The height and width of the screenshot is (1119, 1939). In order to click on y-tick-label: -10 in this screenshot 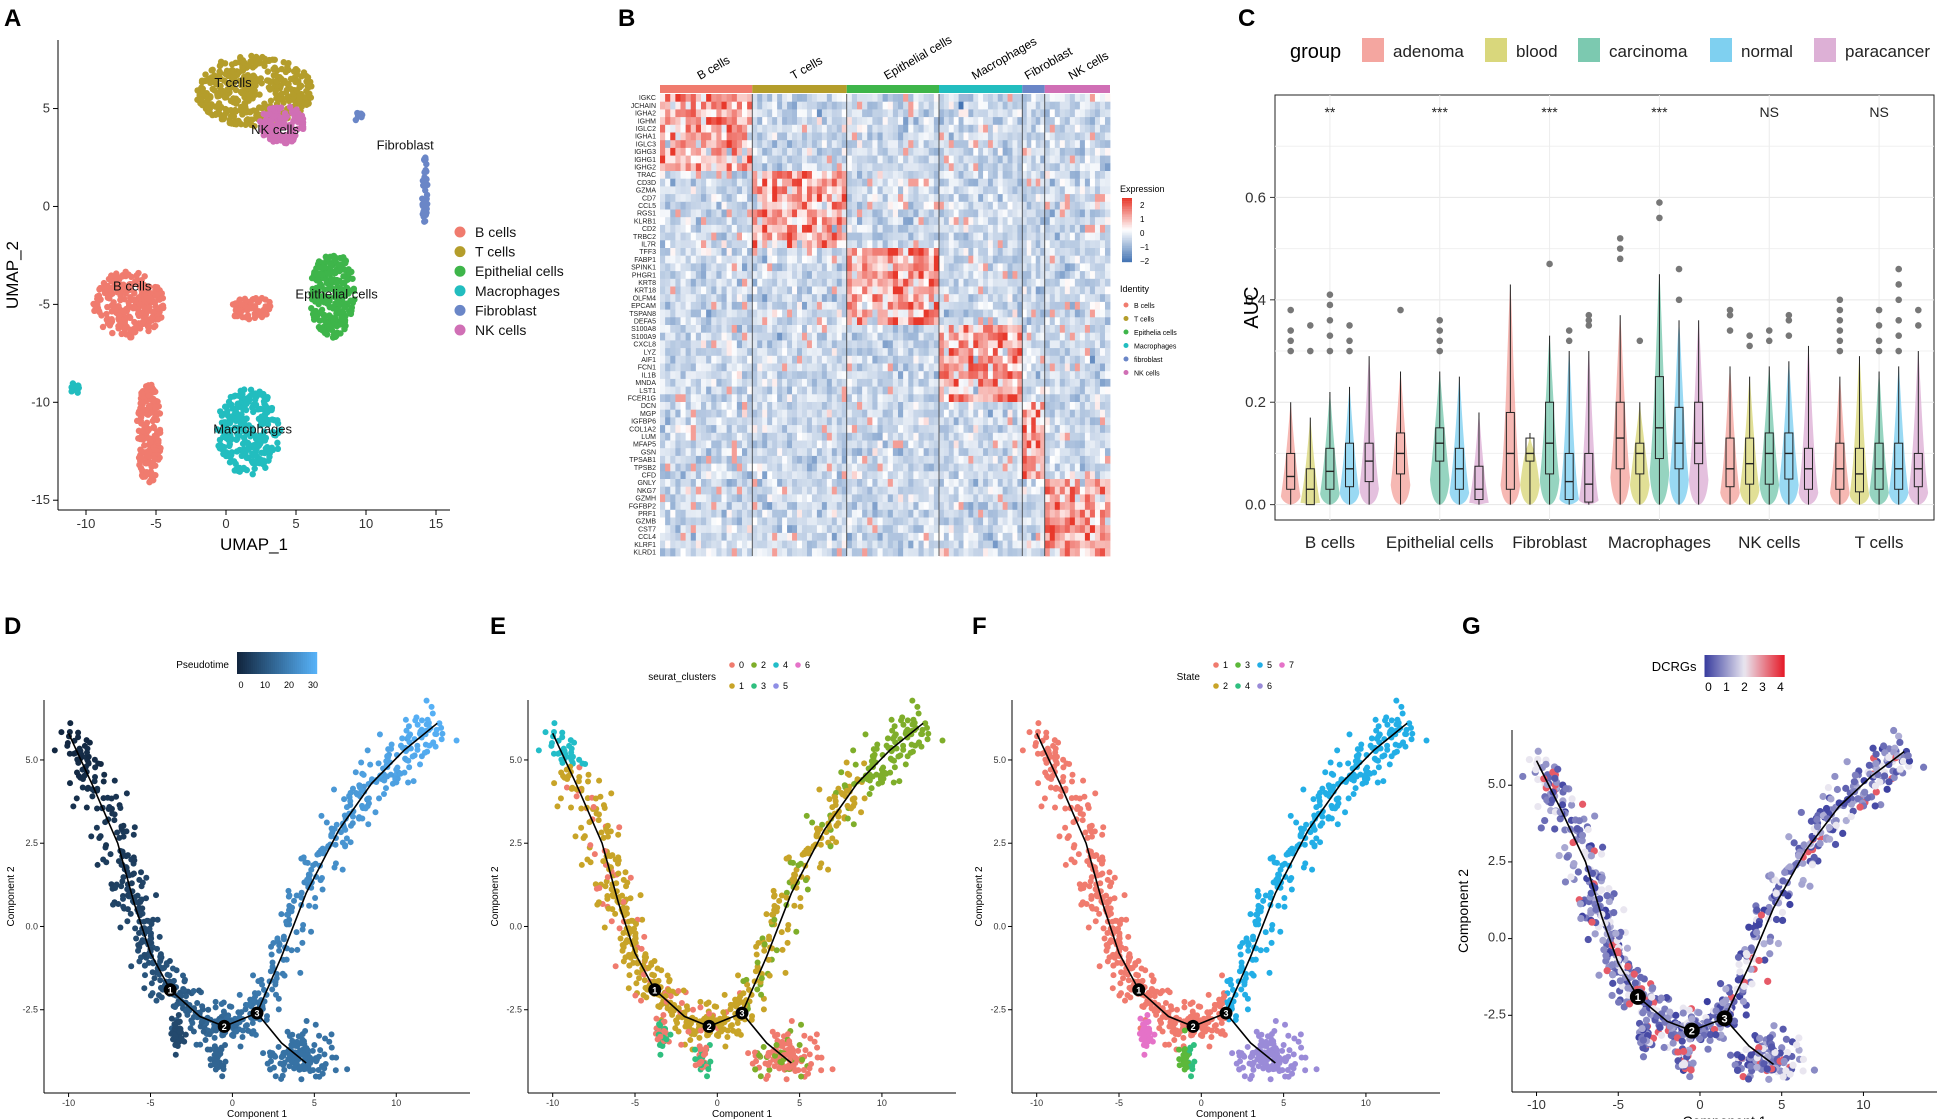, I will do `click(40, 401)`.